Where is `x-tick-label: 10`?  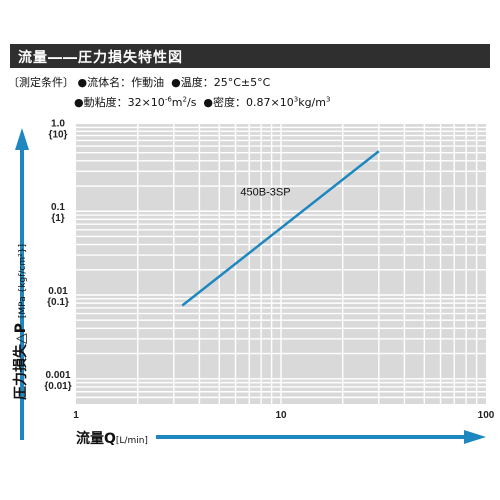
x-tick-label: 10 is located at coordinates (281, 415).